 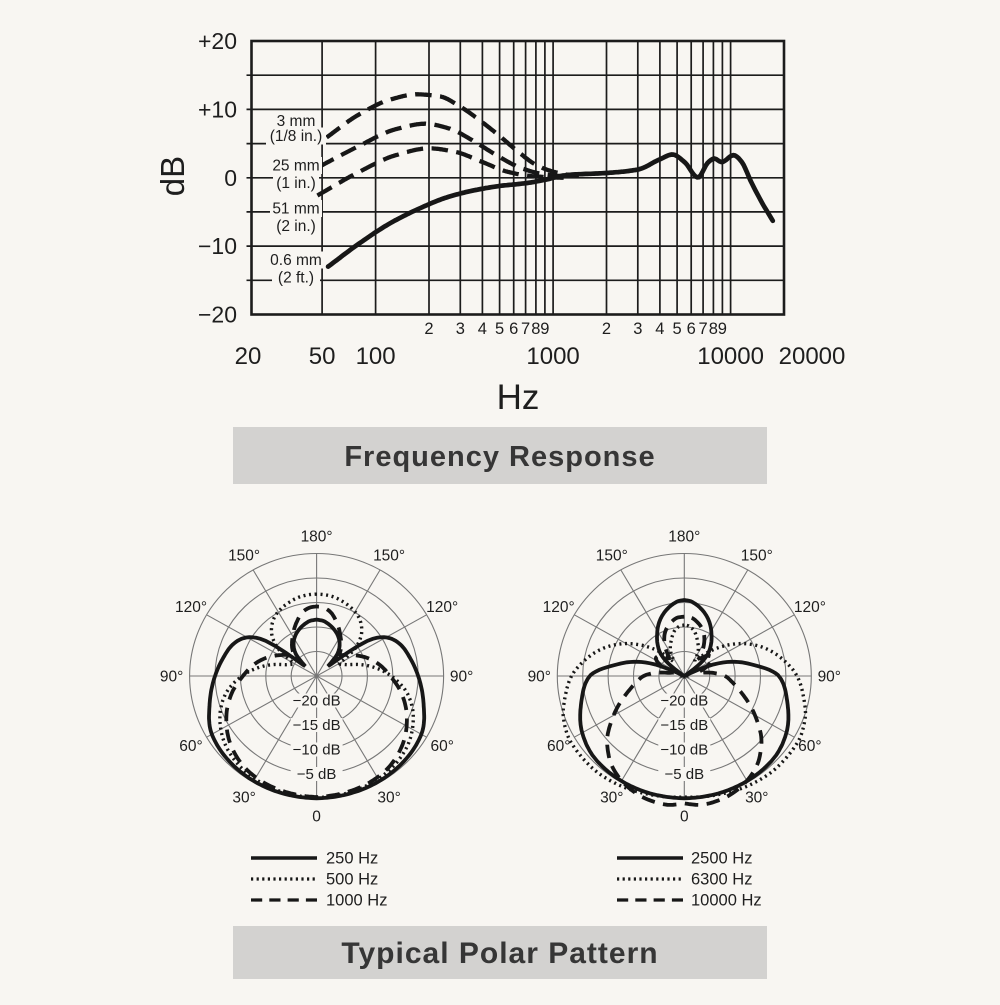 I want to click on svg-text: (1/8 in.), so click(x=296, y=136).